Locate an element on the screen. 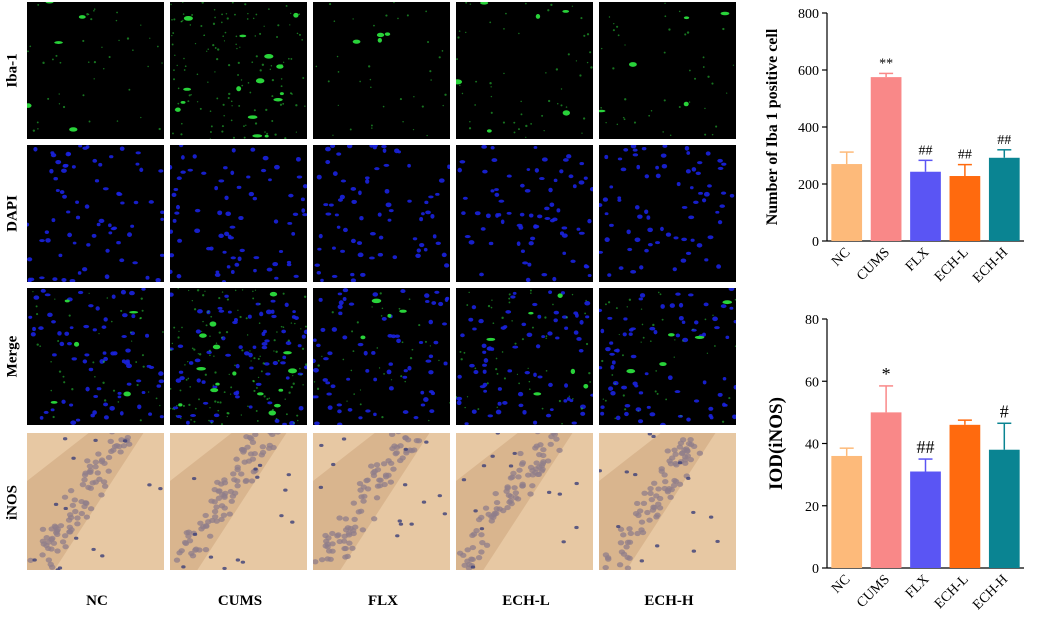  inos-x-tick-label-ech-h: ECH-H is located at coordinates (990, 592).